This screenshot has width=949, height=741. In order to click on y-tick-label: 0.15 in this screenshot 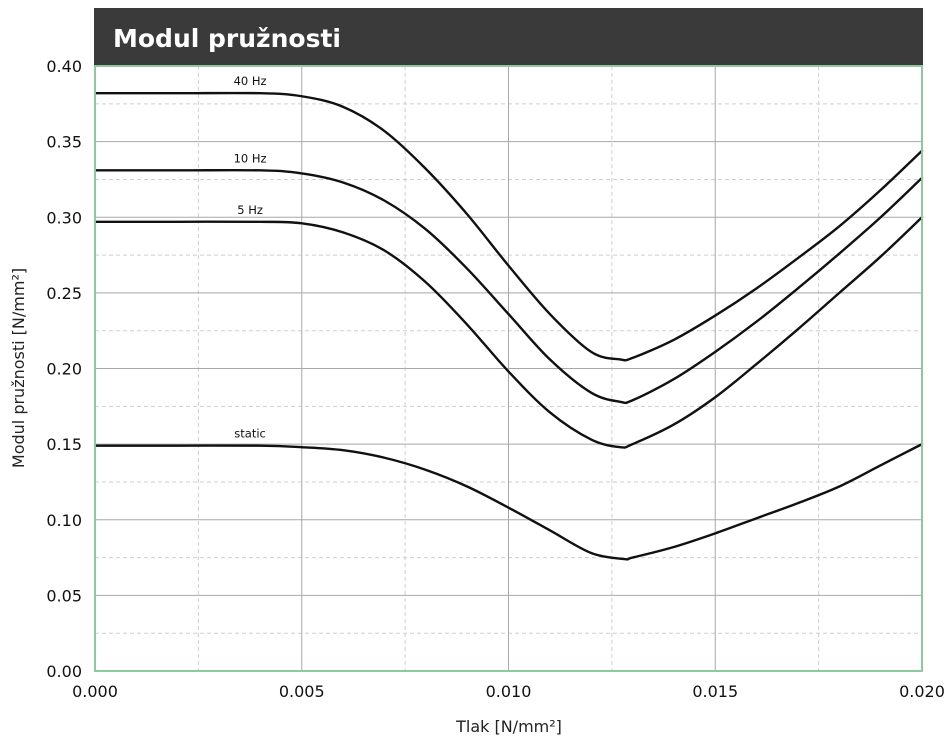, I will do `click(64, 444)`.